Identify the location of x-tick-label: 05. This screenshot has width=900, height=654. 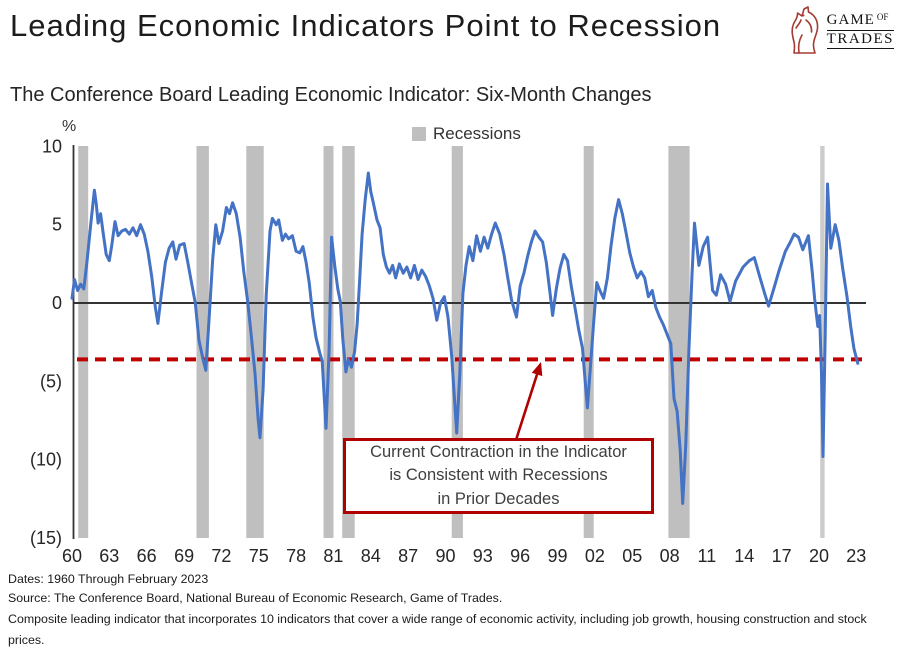
(632, 556).